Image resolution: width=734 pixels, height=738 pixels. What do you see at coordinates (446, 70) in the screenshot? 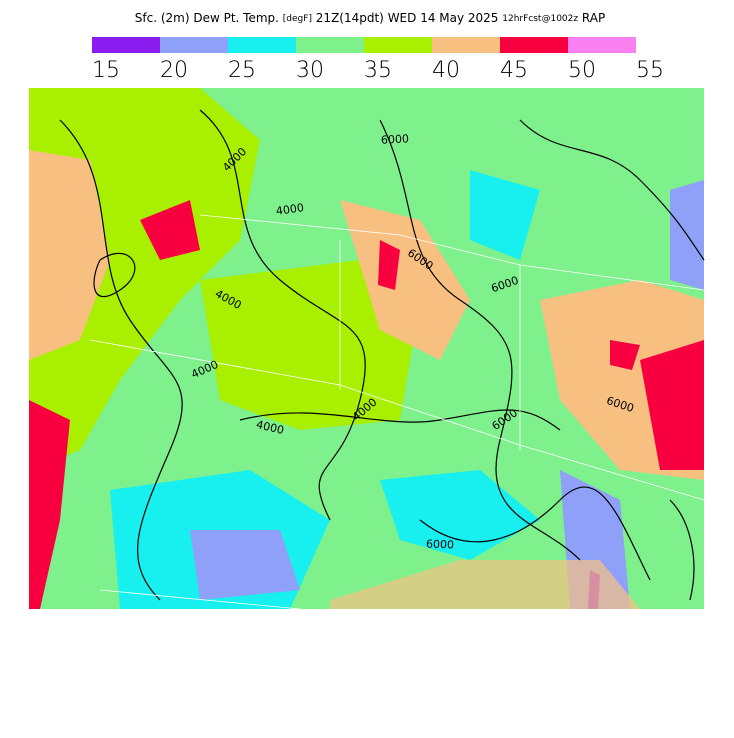
I see `colorbar-tick-label: 40` at bounding box center [446, 70].